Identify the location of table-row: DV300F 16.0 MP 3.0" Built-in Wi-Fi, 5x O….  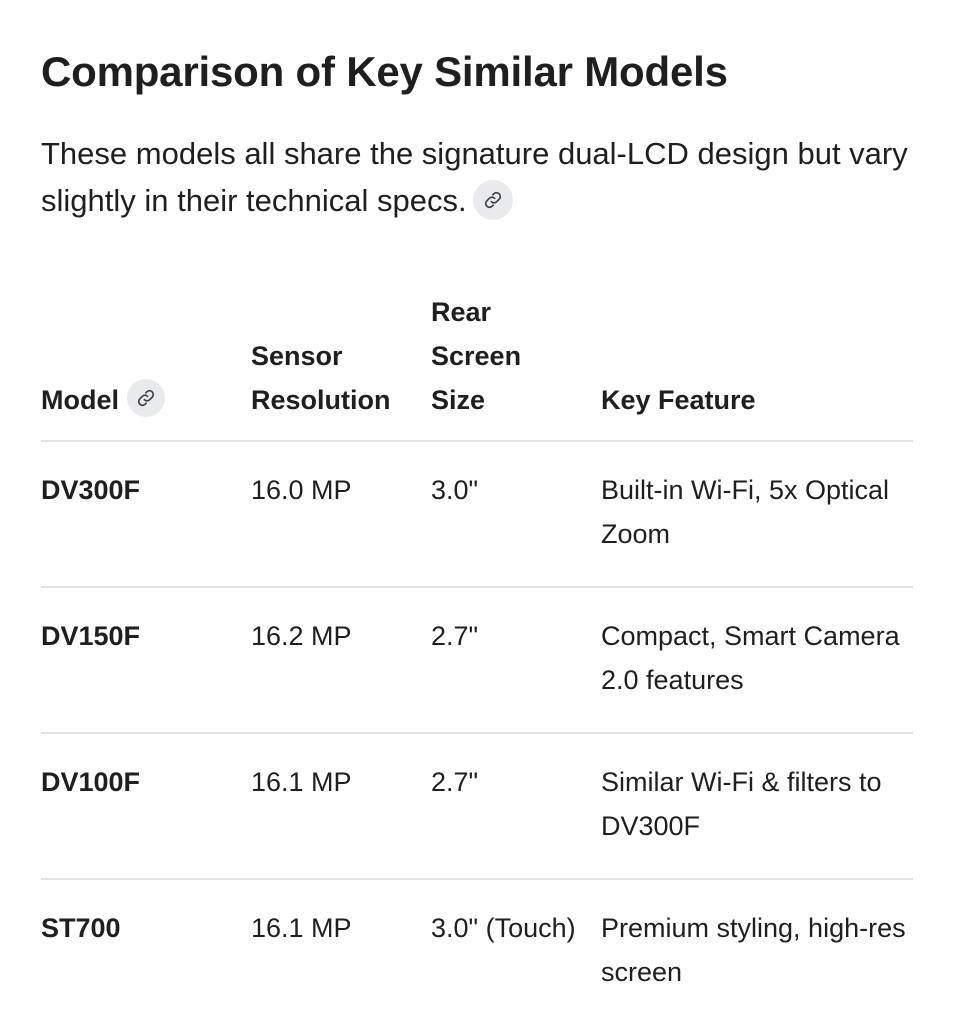
(477, 514).